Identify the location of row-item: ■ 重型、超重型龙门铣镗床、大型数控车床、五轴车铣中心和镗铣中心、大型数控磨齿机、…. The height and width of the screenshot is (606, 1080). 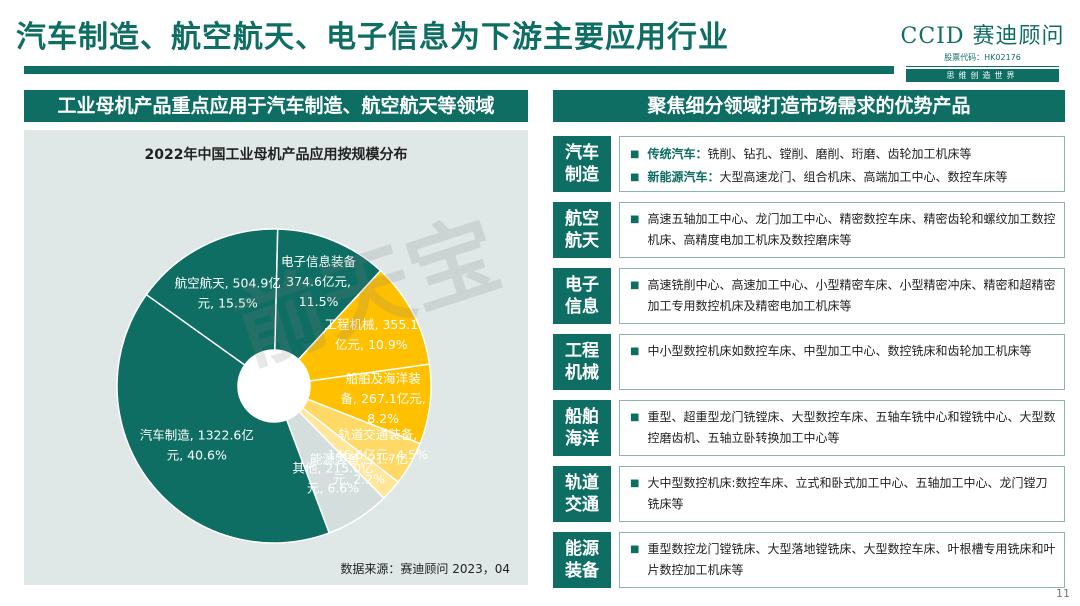
(843, 428).